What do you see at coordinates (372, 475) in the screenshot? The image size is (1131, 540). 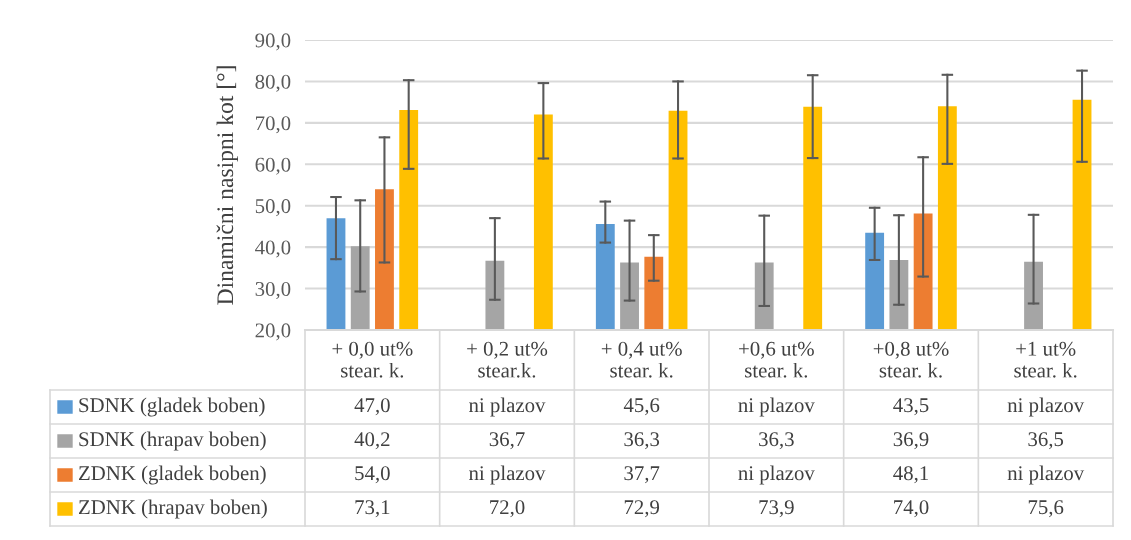 I see `data-label: 54,0` at bounding box center [372, 475].